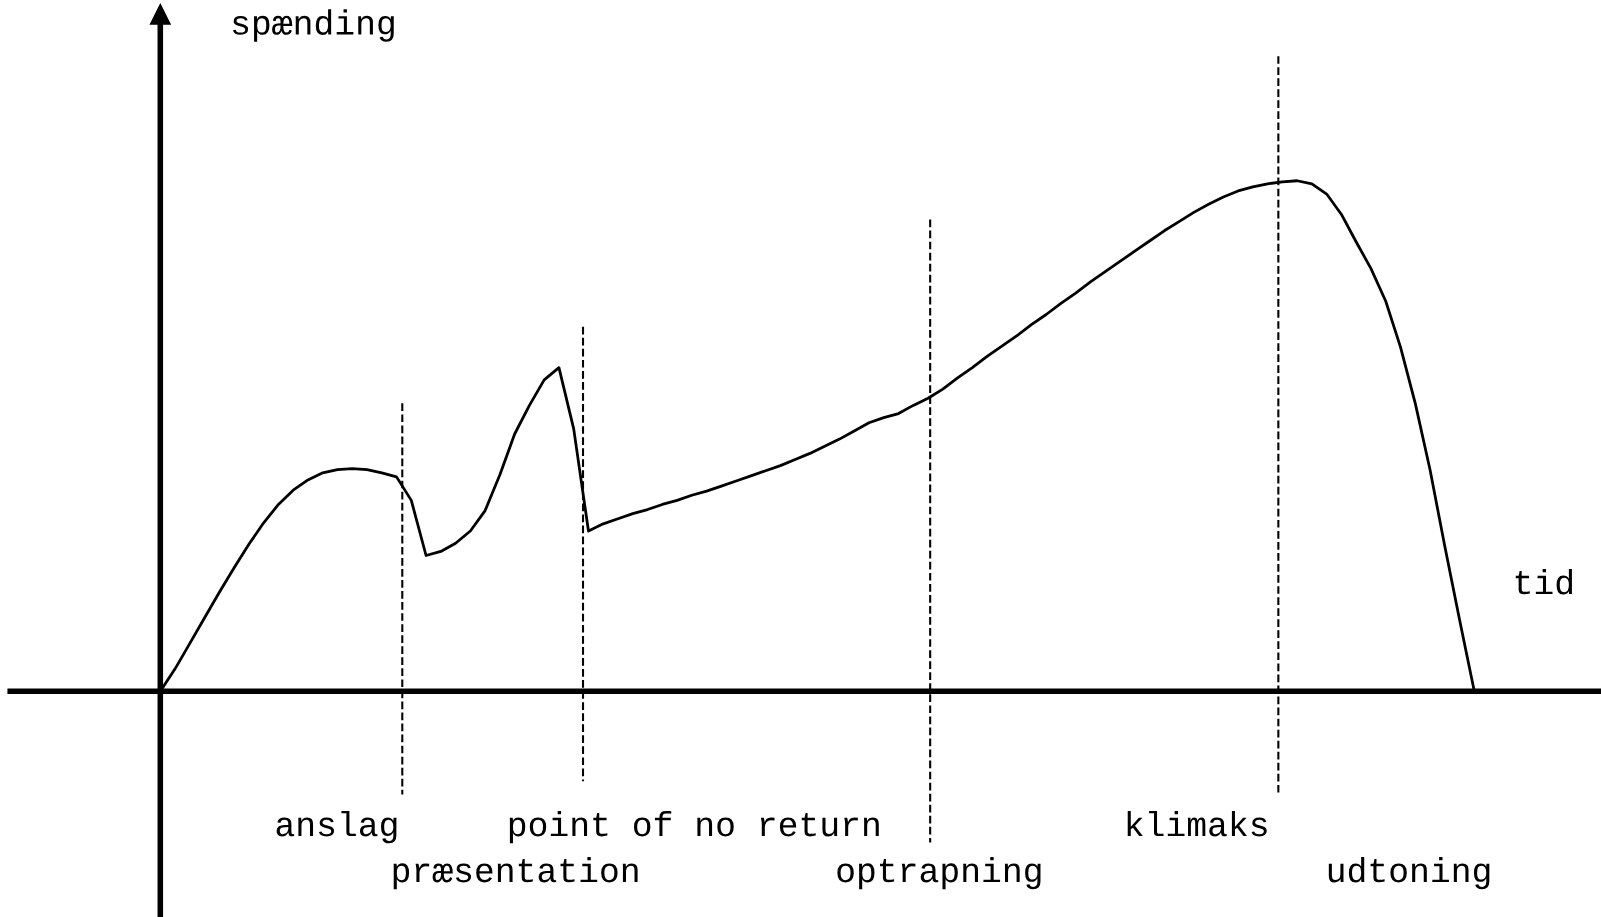 This screenshot has height=917, width=1601. Describe the element at coordinates (313, 25) in the screenshot. I see `y-axis-title: spænding` at that location.